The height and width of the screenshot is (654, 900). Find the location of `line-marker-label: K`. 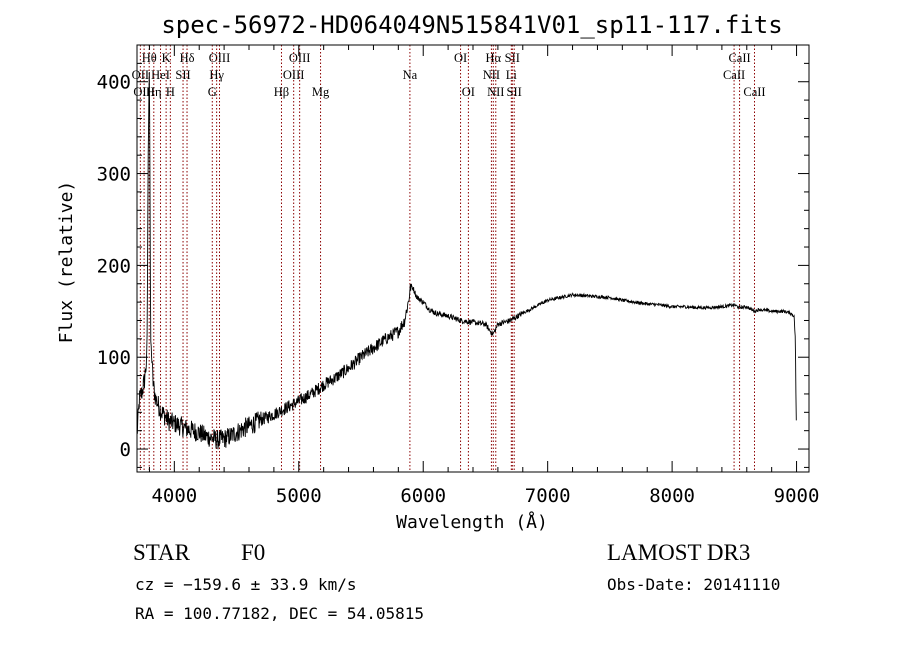

line-marker-label: K is located at coordinates (166, 58).